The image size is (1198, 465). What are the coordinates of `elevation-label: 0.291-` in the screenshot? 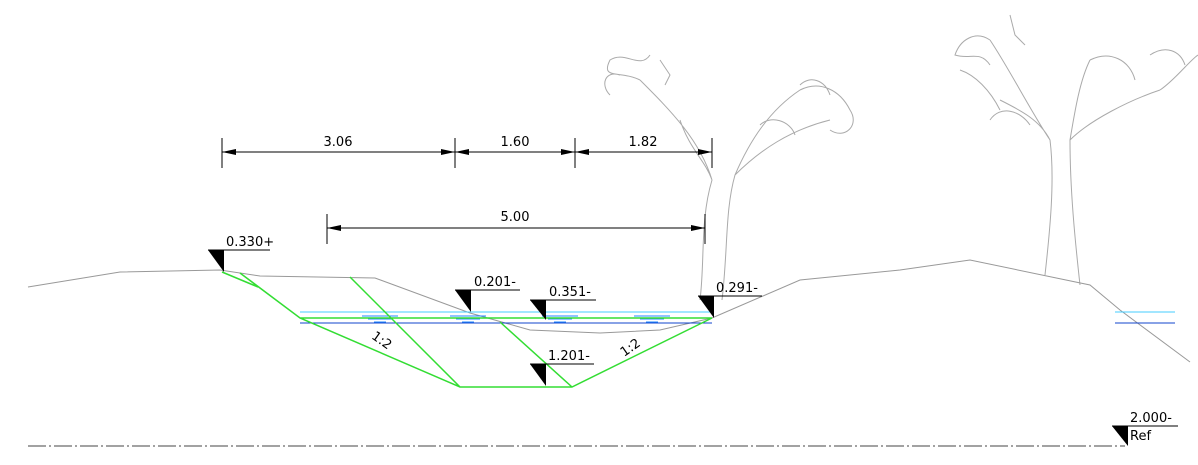 It's located at (737, 288).